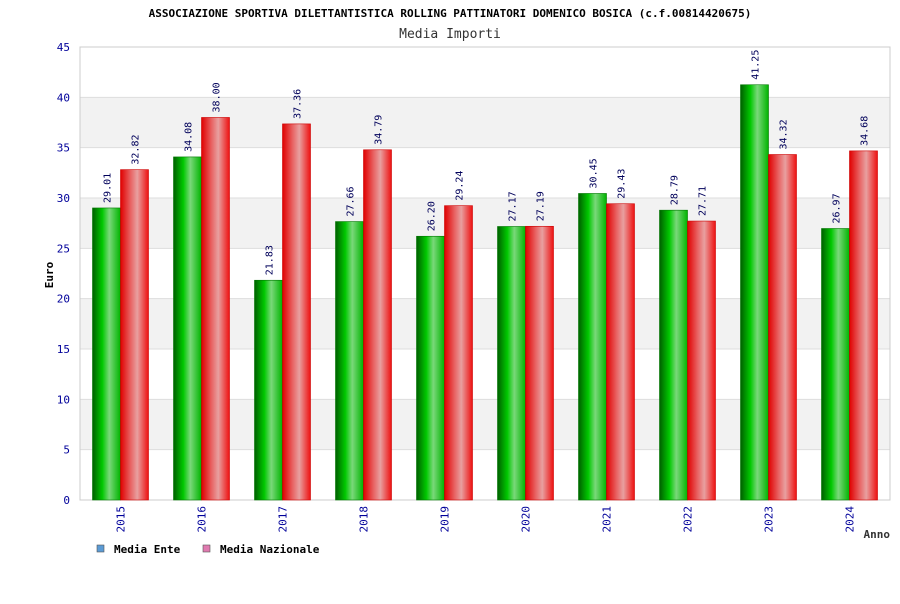 This screenshot has height=604, width=900. I want to click on x-tick-label: 2020, so click(526, 519).